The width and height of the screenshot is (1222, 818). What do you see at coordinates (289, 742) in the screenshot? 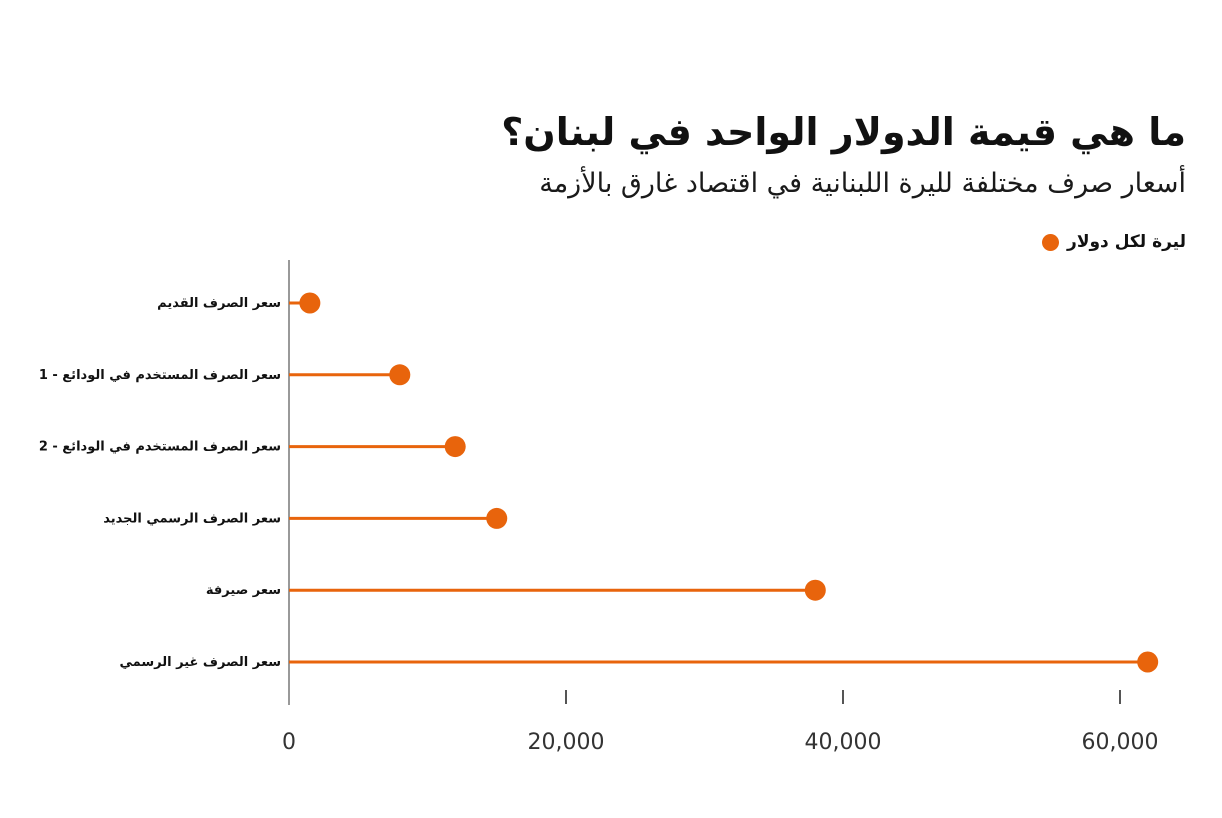
I see `x-tick-label-0: 0` at bounding box center [289, 742].